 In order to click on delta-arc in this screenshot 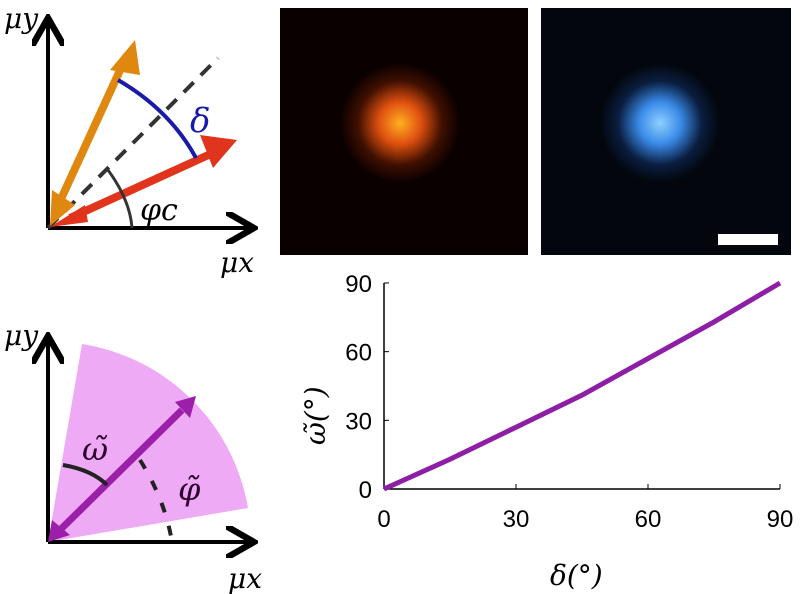, I will do `click(157, 118)`.